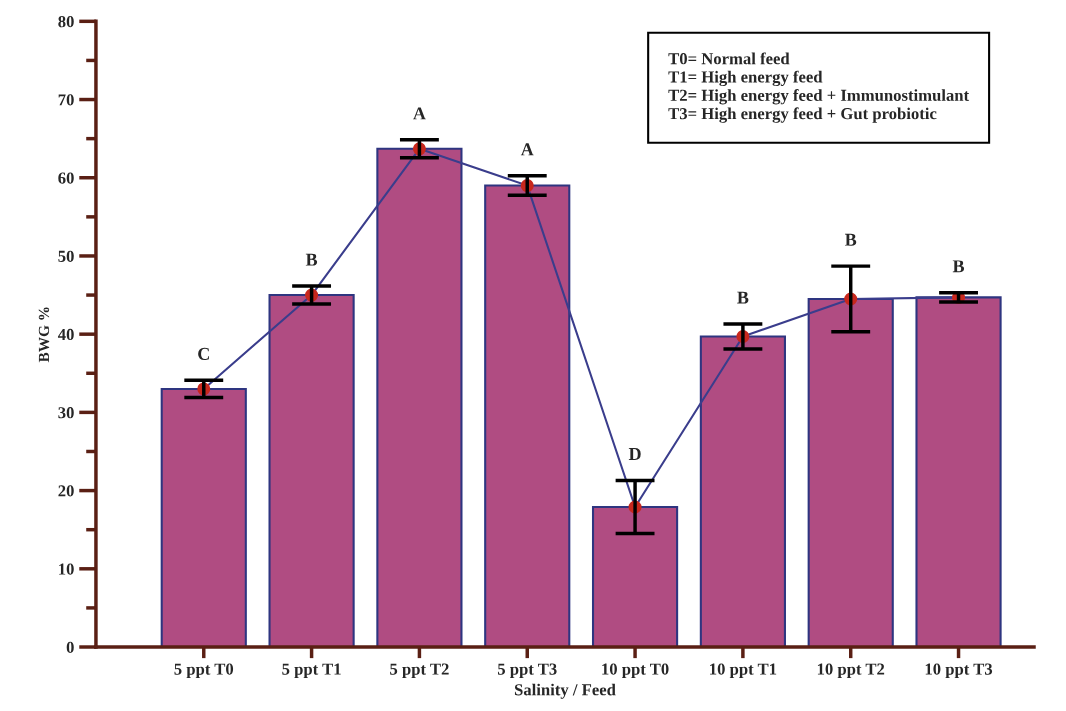 This screenshot has width=1066, height=711. What do you see at coordinates (819, 87) in the screenshot?
I see `annotation: T0= Normal feed T1= High energy feed T2= High energy feed + Immunostimulant T3= High energy feed + Gut probiotic` at bounding box center [819, 87].